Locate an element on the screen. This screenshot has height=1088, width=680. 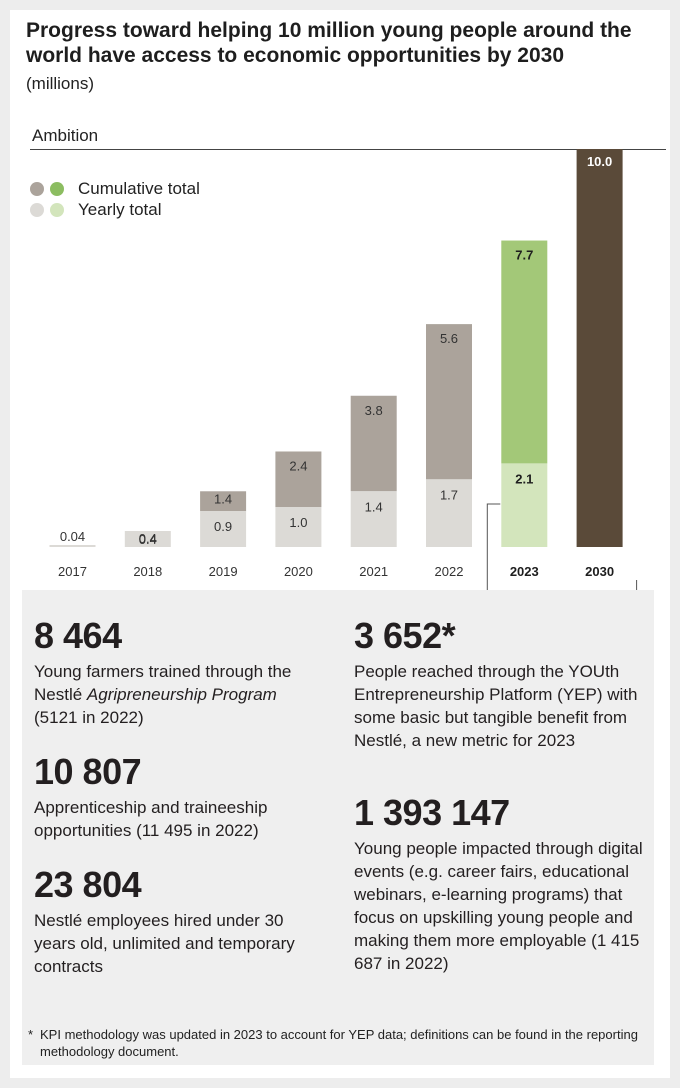
x-tick-label-2017: 2017 is located at coordinates (72, 571).